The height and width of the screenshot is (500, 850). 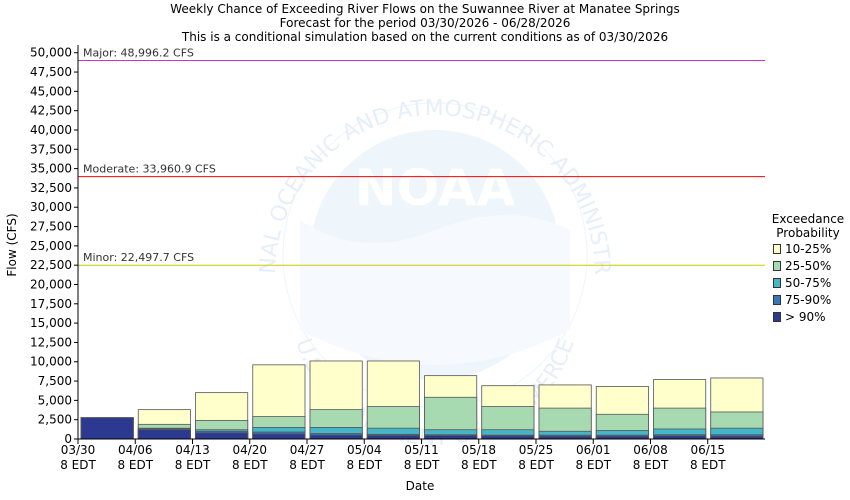 I want to click on legend-title-line2: Probability, so click(x=808, y=233).